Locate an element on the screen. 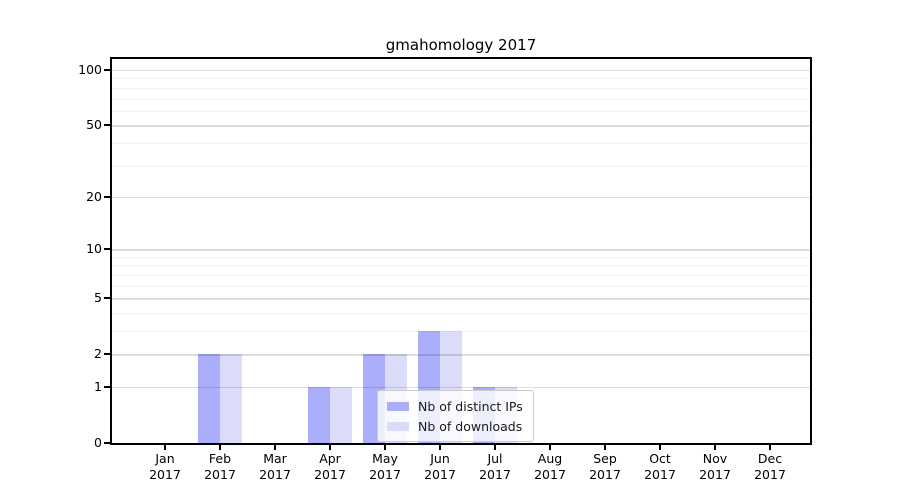 Image resolution: width=900 pixels, height=500 pixels. x-tick-label-aug: Aug 2017 is located at coordinates (550, 466).